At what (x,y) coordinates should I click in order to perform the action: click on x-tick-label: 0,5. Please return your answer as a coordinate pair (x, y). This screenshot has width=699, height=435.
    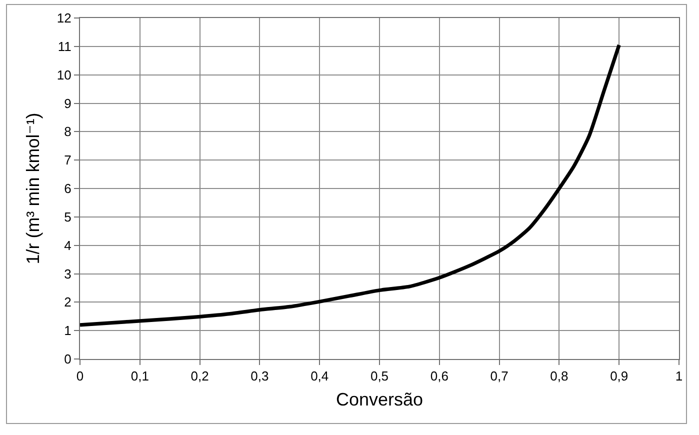
    Looking at the image, I should click on (379, 376).